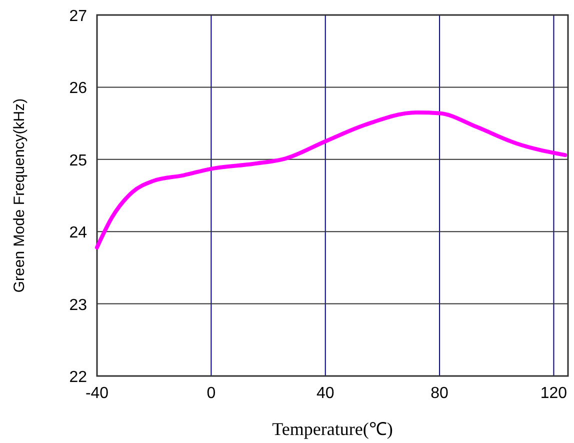 The height and width of the screenshot is (443, 574). I want to click on y-tick-label: 27, so click(78, 16).